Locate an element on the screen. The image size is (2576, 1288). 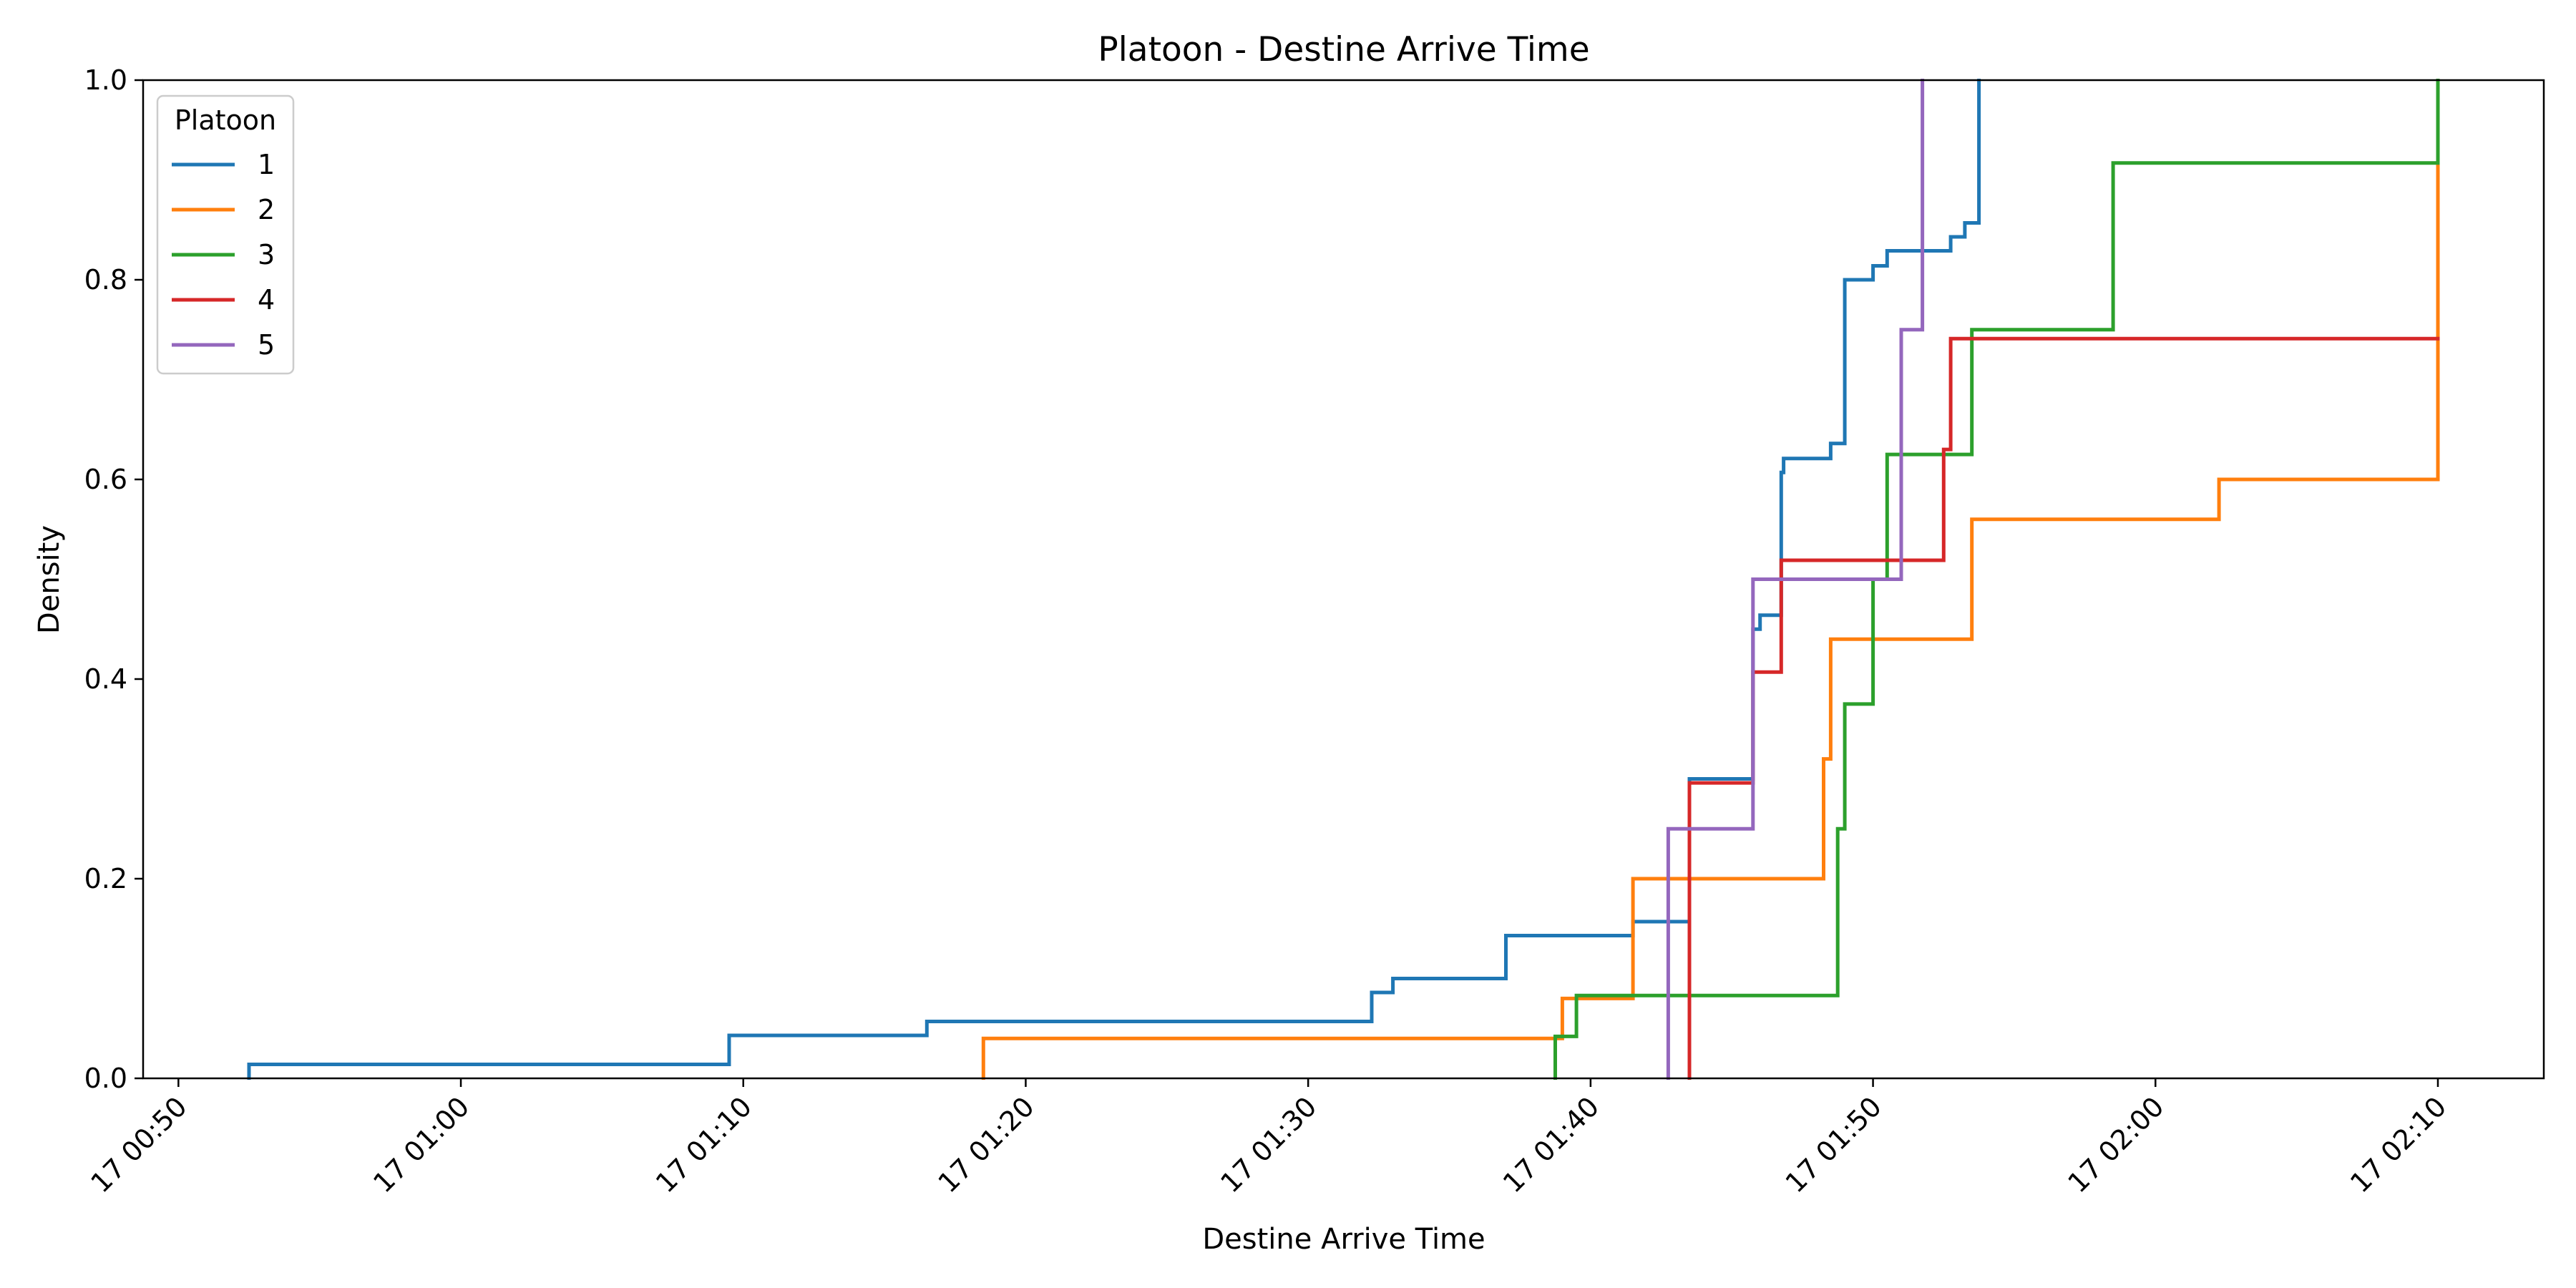
y-tick-label: 0.8 is located at coordinates (105, 280).